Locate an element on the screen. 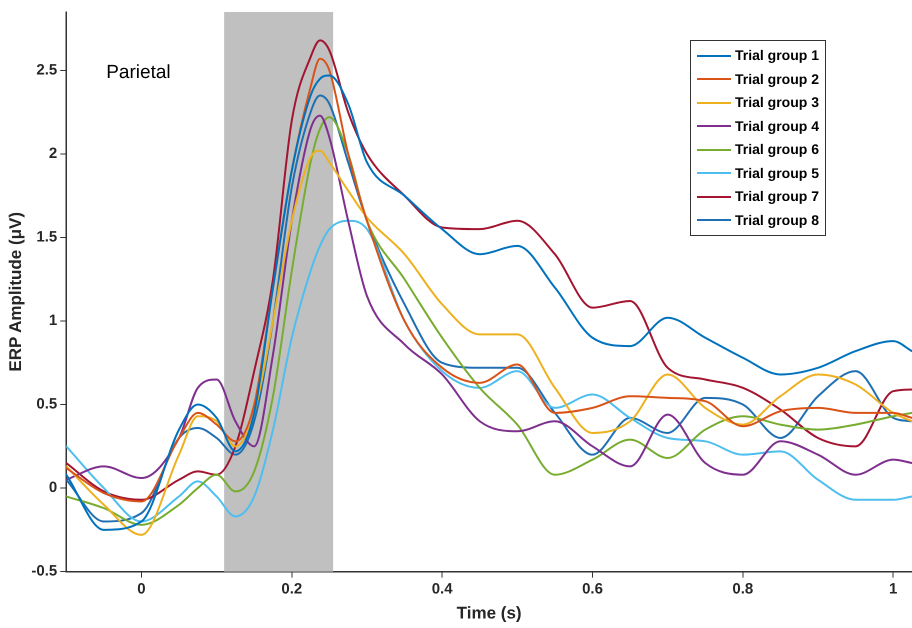 The width and height of the screenshot is (912, 628). legend-label: Trial group 2 is located at coordinates (776, 79).